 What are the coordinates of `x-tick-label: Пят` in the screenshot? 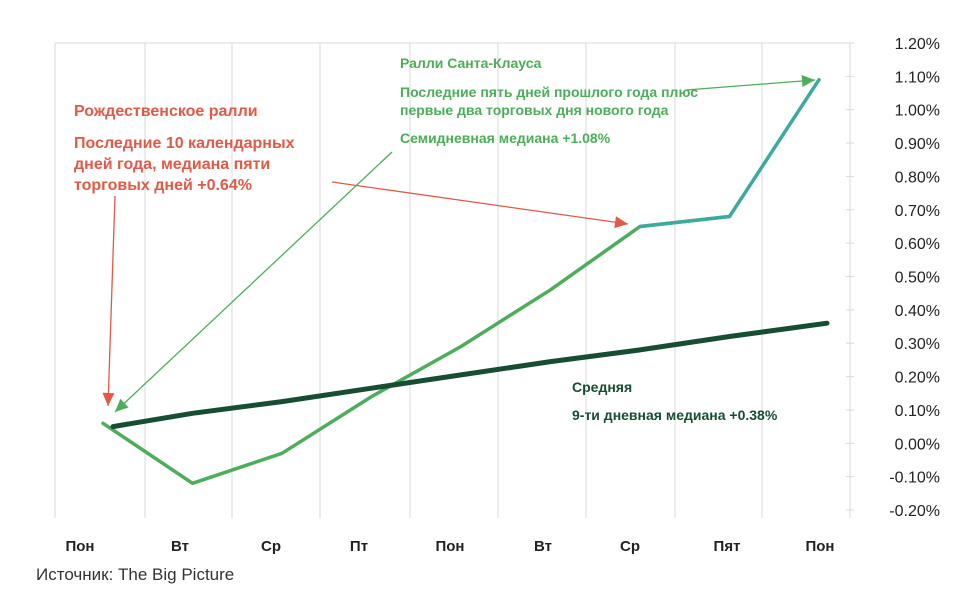 It's located at (727, 546).